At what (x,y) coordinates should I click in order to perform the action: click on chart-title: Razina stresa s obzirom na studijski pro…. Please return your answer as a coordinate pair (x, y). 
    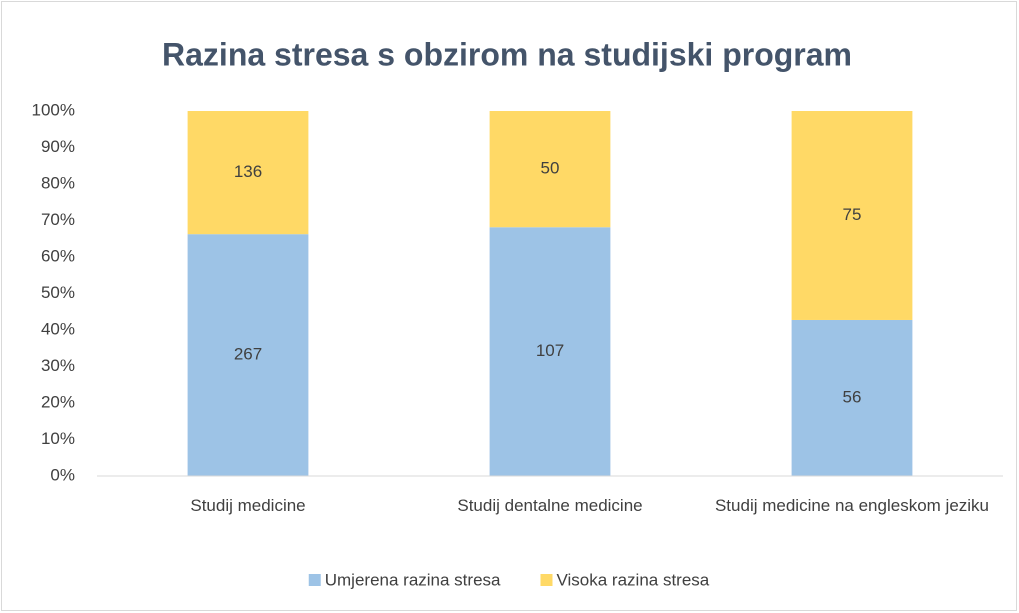
    Looking at the image, I should click on (507, 54).